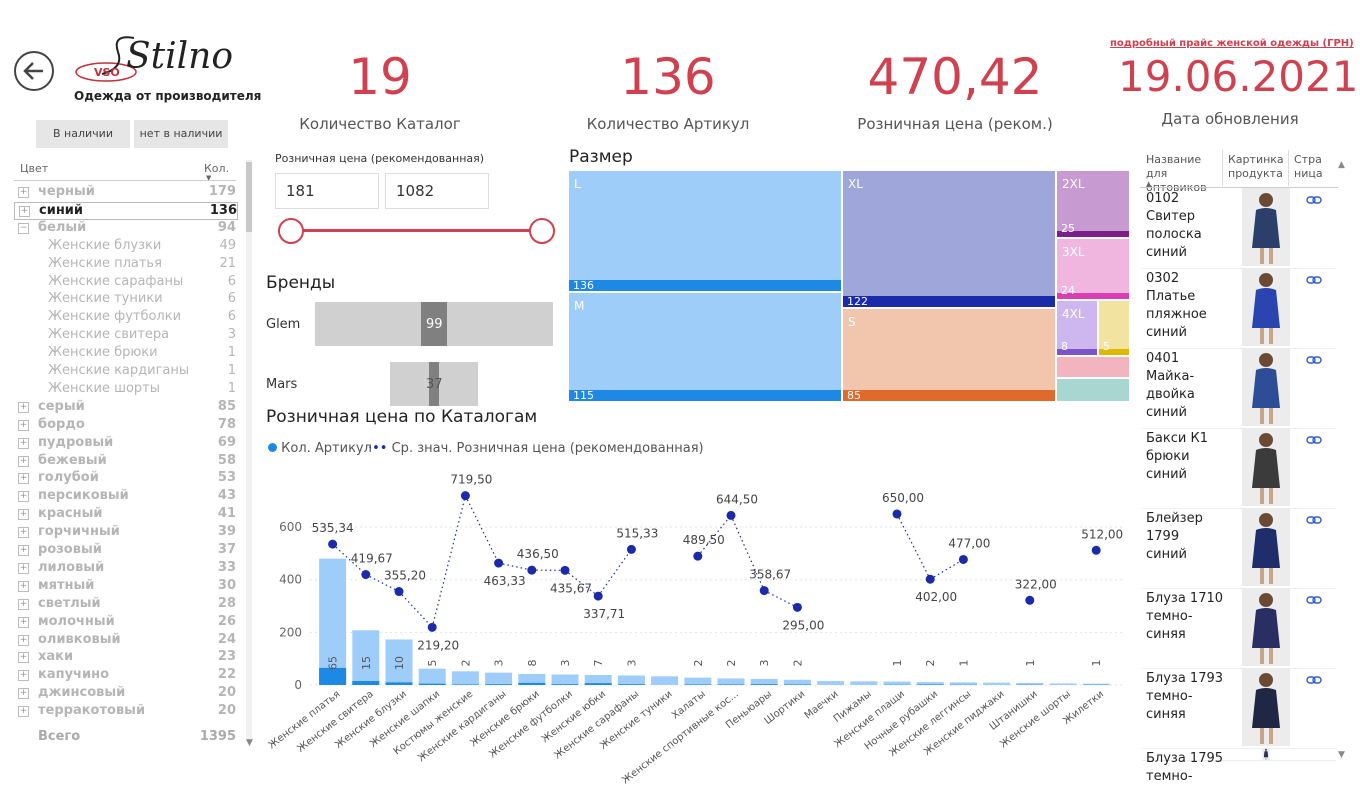 This screenshot has width=1360, height=800. What do you see at coordinates (291, 231) in the screenshot?
I see `price-slider-min-handle` at bounding box center [291, 231].